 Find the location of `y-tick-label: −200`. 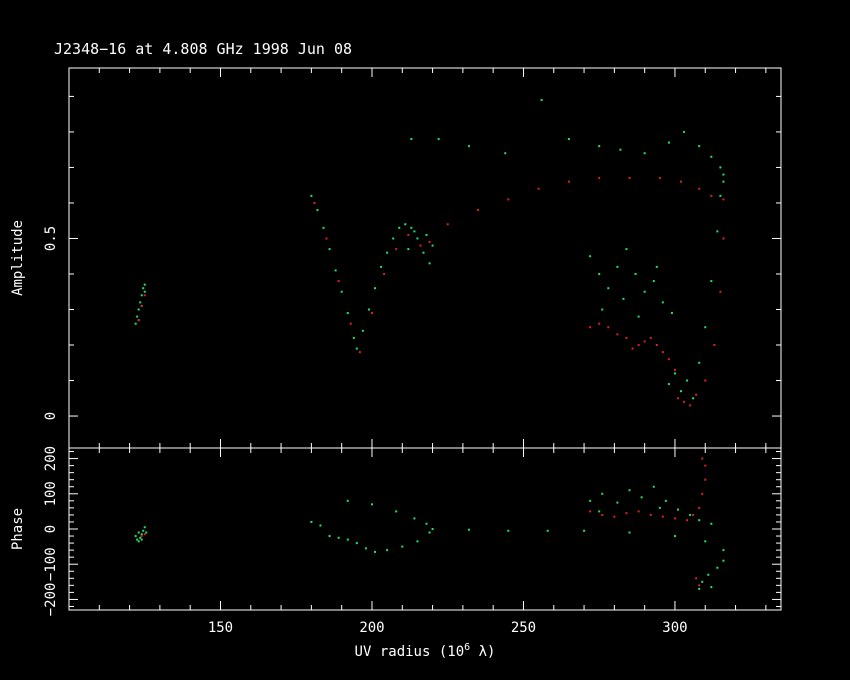

y-tick-label: −200 is located at coordinates (51, 600).